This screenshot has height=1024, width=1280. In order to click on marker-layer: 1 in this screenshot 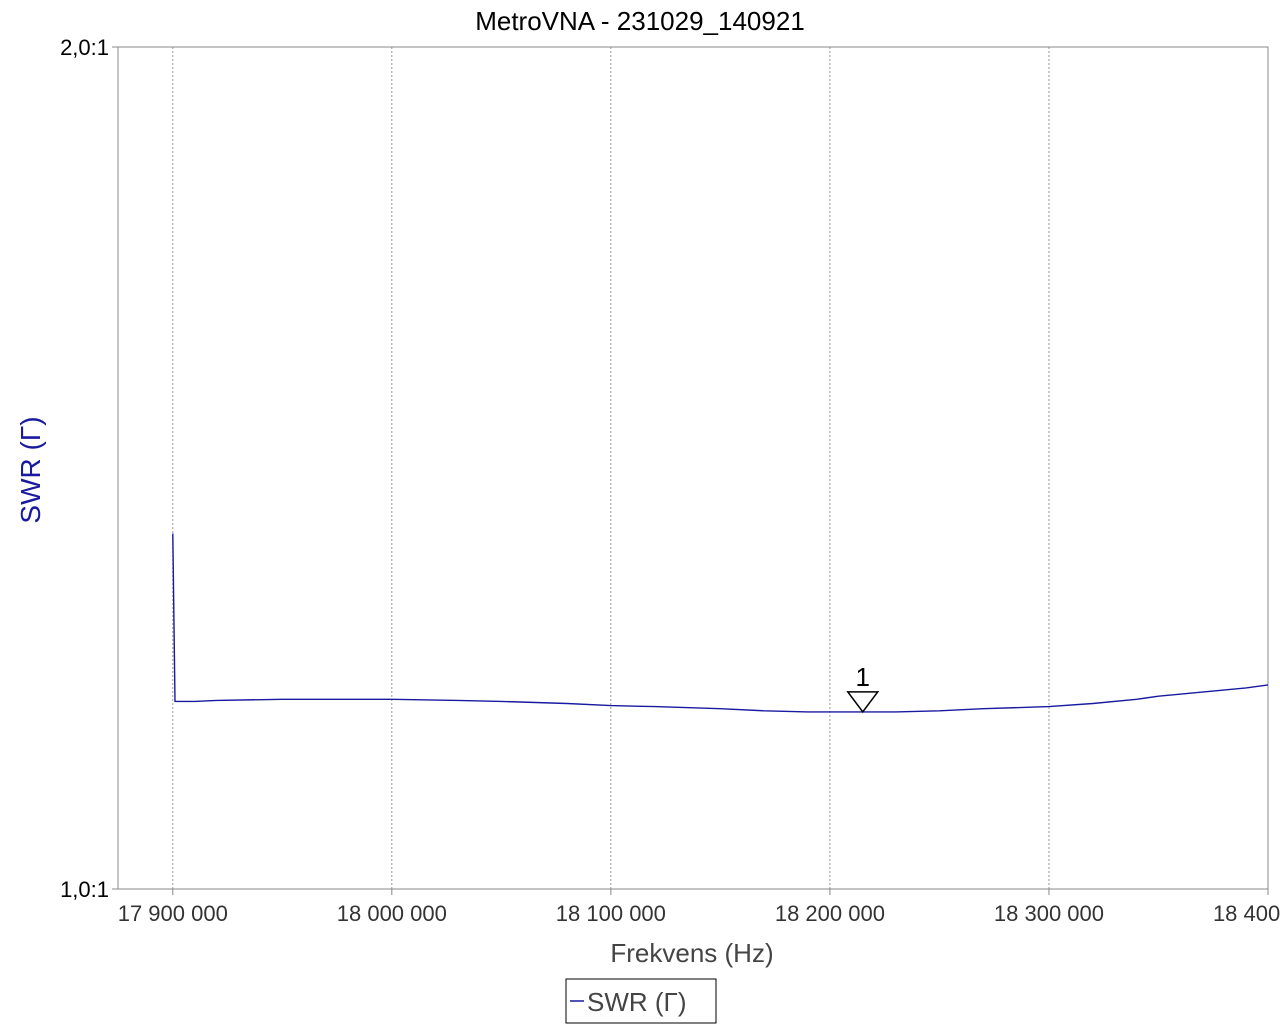, I will do `click(863, 688)`.